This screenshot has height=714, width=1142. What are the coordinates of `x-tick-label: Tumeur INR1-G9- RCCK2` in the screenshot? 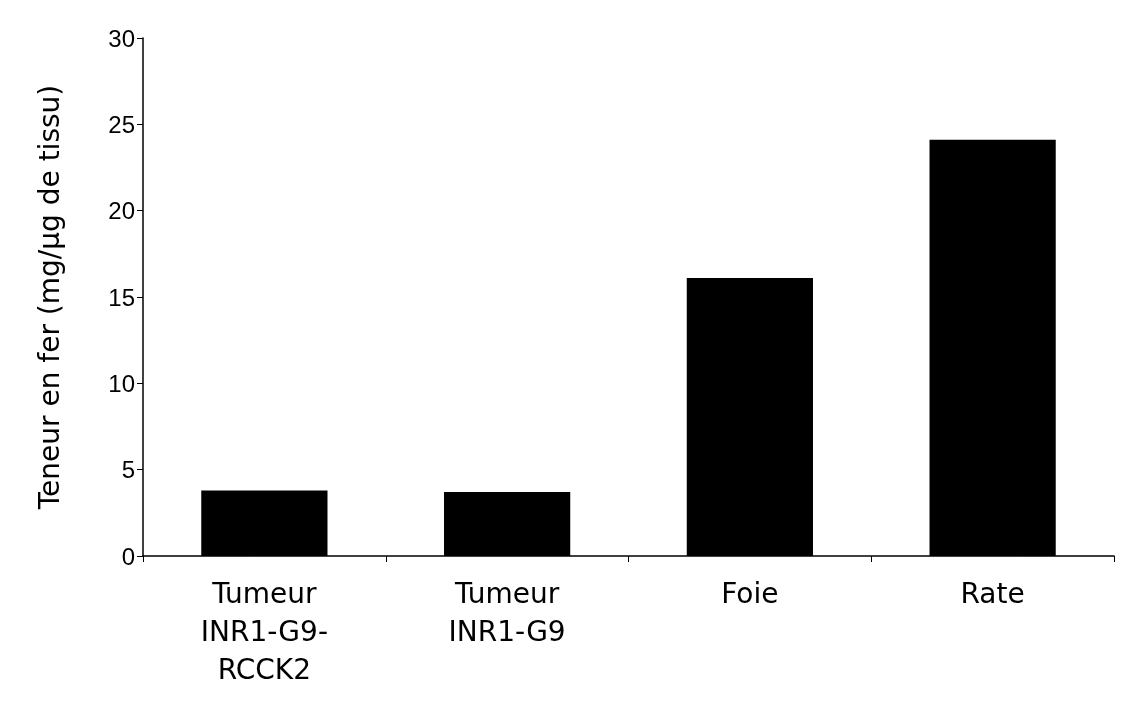 It's located at (264, 631).